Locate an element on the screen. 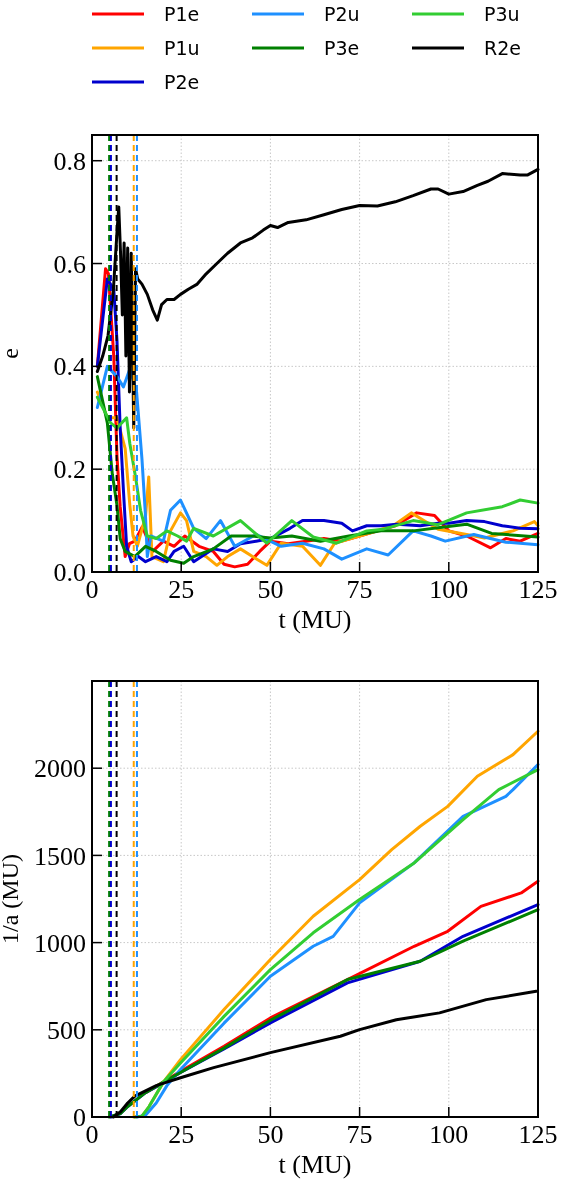  legend-label: P2u is located at coordinates (342, 13).